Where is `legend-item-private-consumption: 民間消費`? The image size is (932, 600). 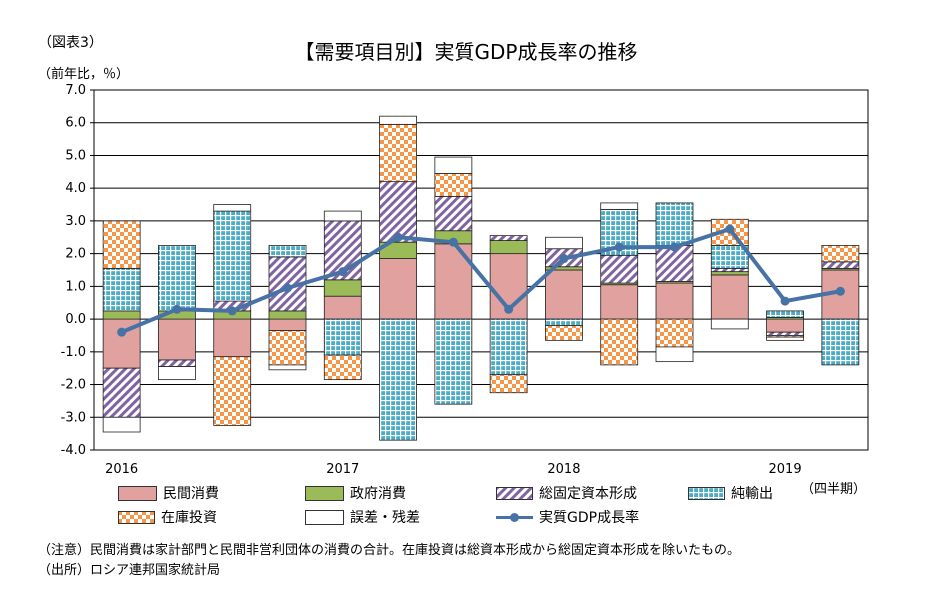
legend-item-private-consumption: 民間消費 is located at coordinates (168, 493).